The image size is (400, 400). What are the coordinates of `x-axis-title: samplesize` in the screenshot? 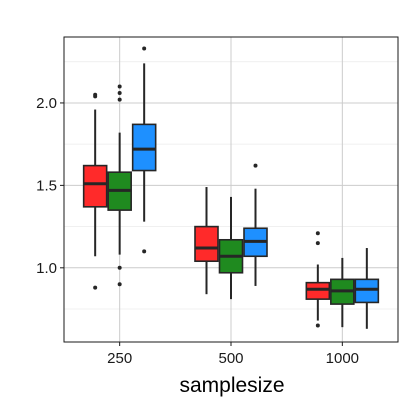 It's located at (231, 385).